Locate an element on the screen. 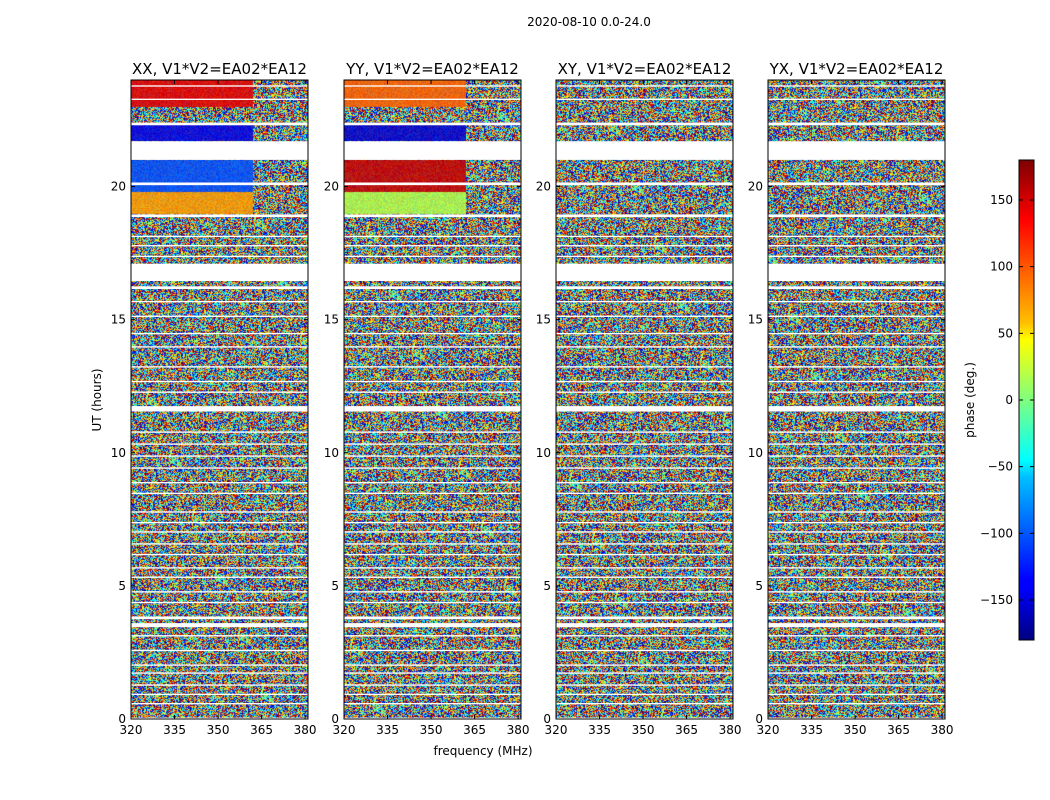  suptitle: 2020-08-10 0.0-24.0 is located at coordinates (589, 22).